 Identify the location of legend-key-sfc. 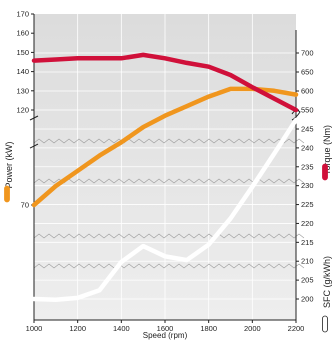
(325, 324).